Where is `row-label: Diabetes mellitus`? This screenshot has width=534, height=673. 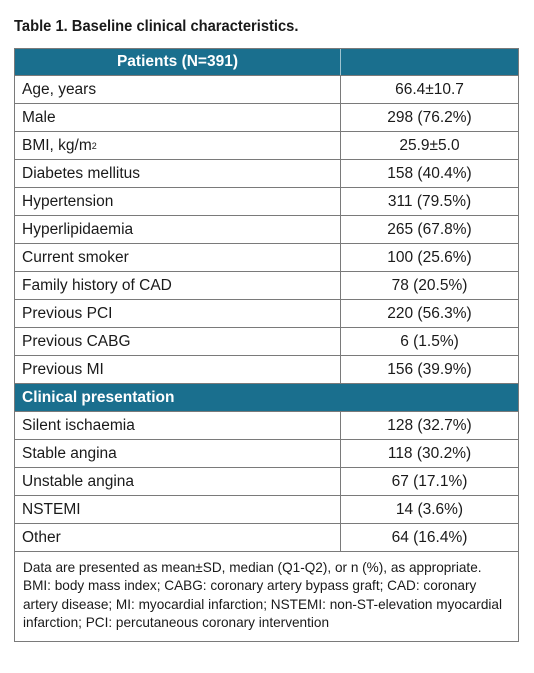 row-label: Diabetes mellitus is located at coordinates (178, 173).